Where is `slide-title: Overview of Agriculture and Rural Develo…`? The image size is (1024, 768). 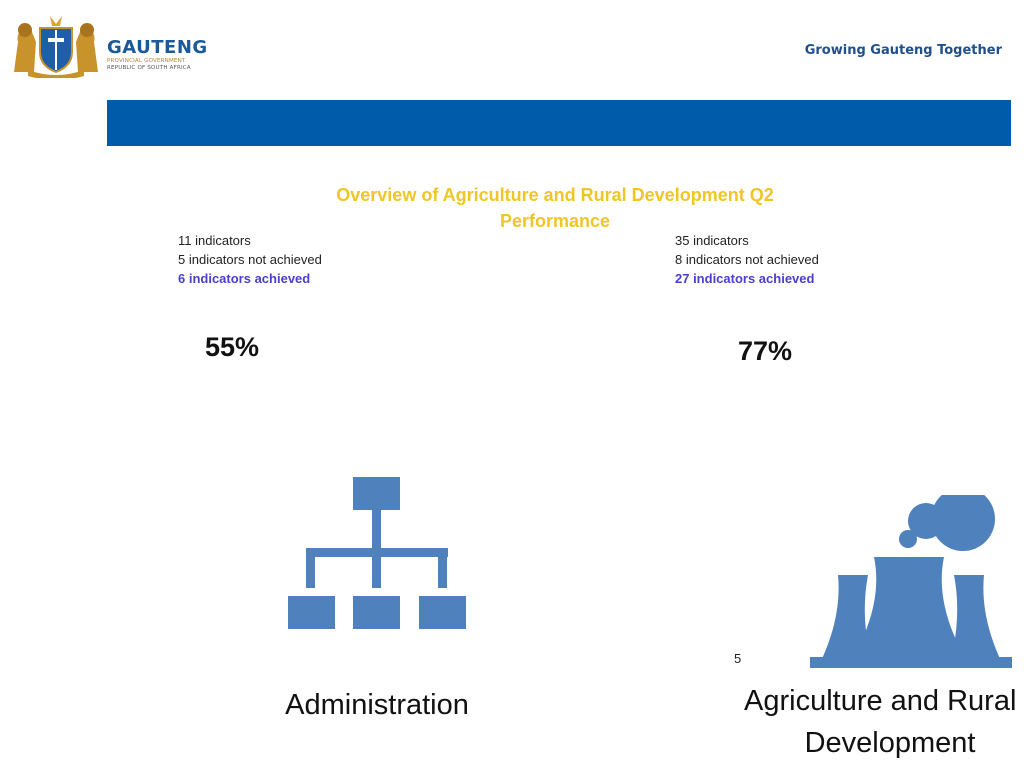 slide-title: Overview of Agriculture and Rural Develo… is located at coordinates (555, 208).